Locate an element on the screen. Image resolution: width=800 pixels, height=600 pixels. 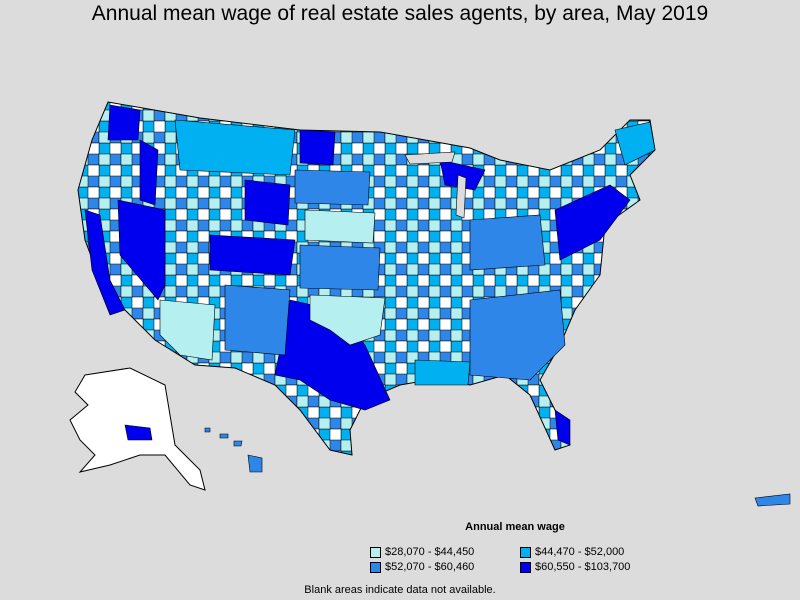
legend-label-2: $44,470 - $52,000 is located at coordinates (580, 552).